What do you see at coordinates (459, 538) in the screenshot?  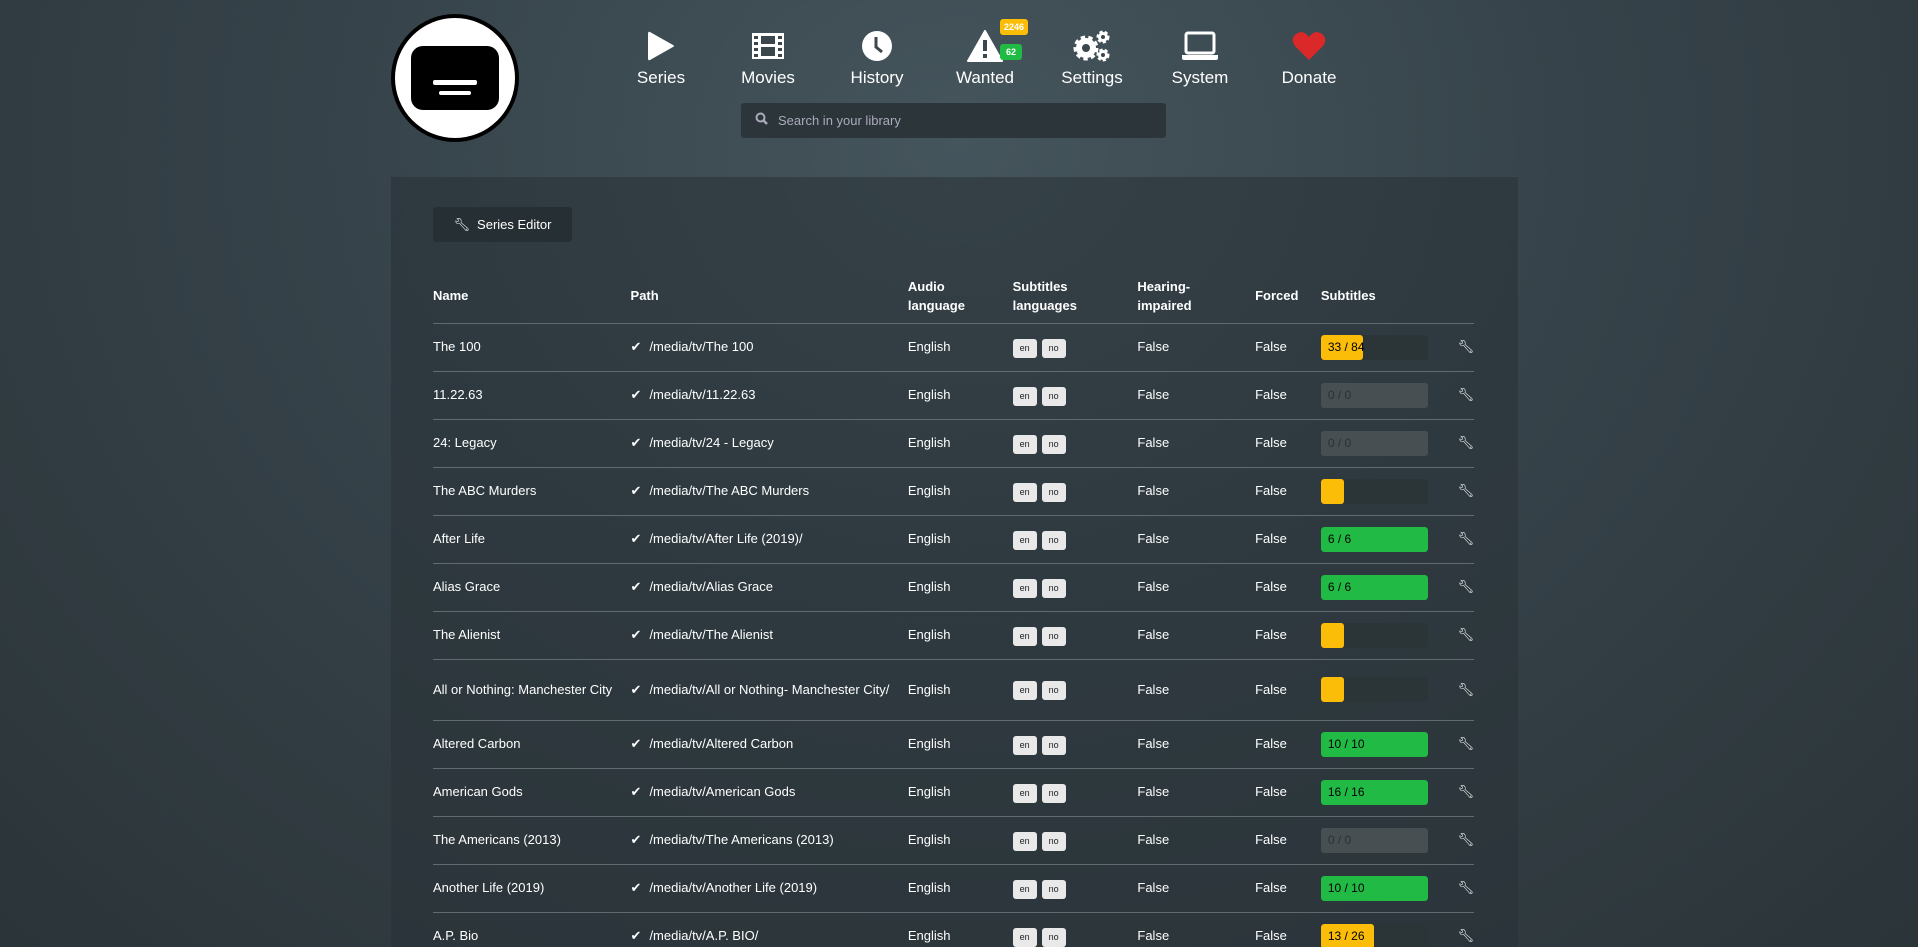 I see `series-name-link: After Life` at bounding box center [459, 538].